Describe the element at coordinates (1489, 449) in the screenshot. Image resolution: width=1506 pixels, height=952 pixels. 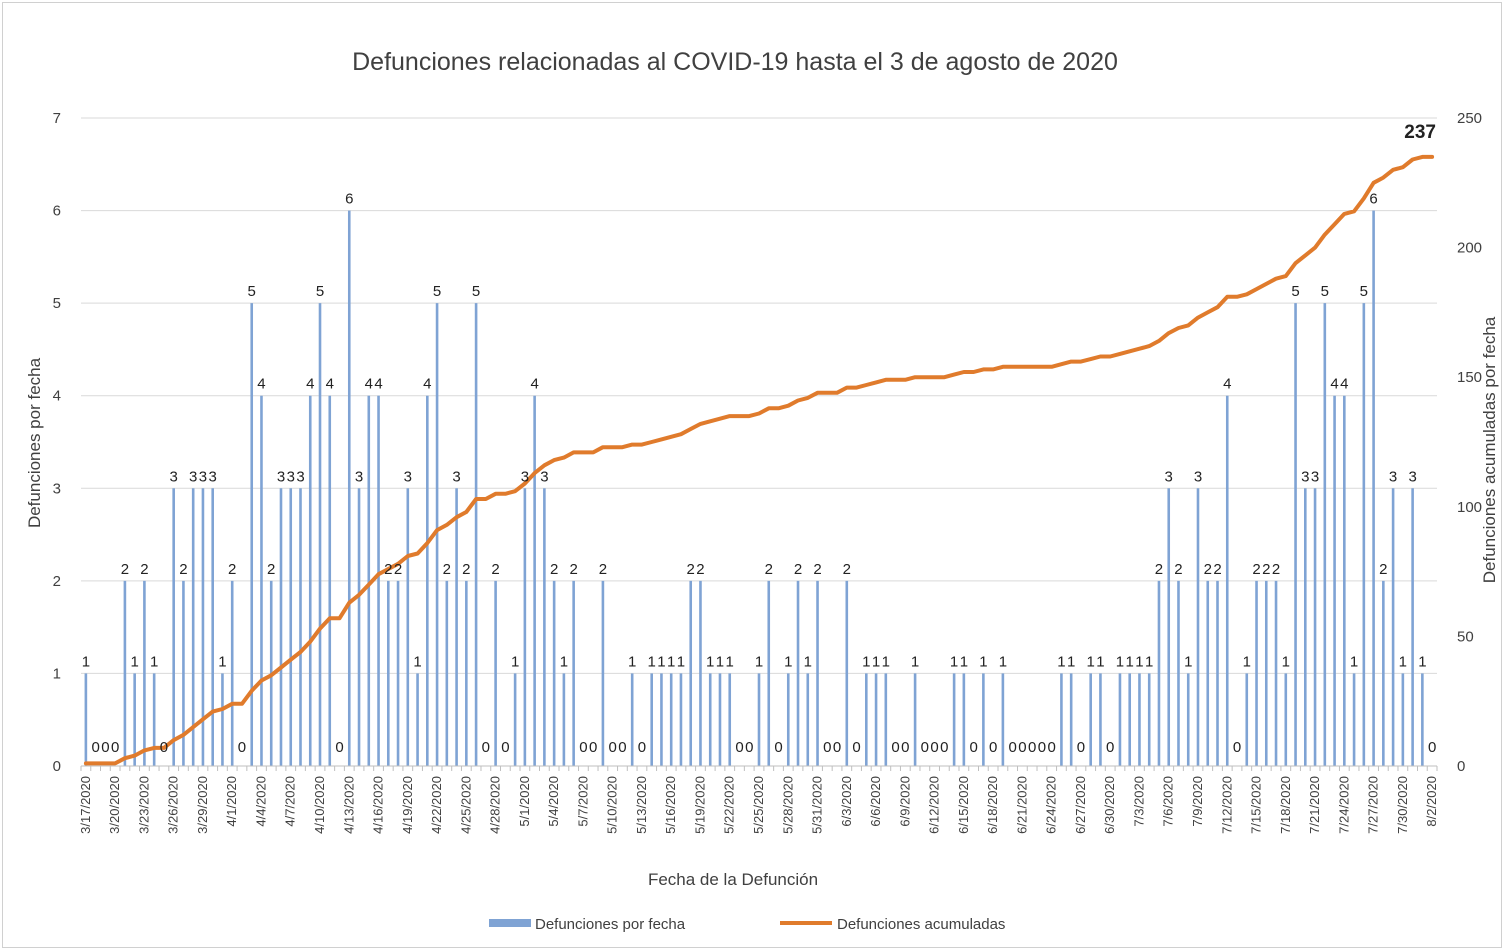
I see `right-y-axis-title: Defunciones acumuladas por fecha` at that location.